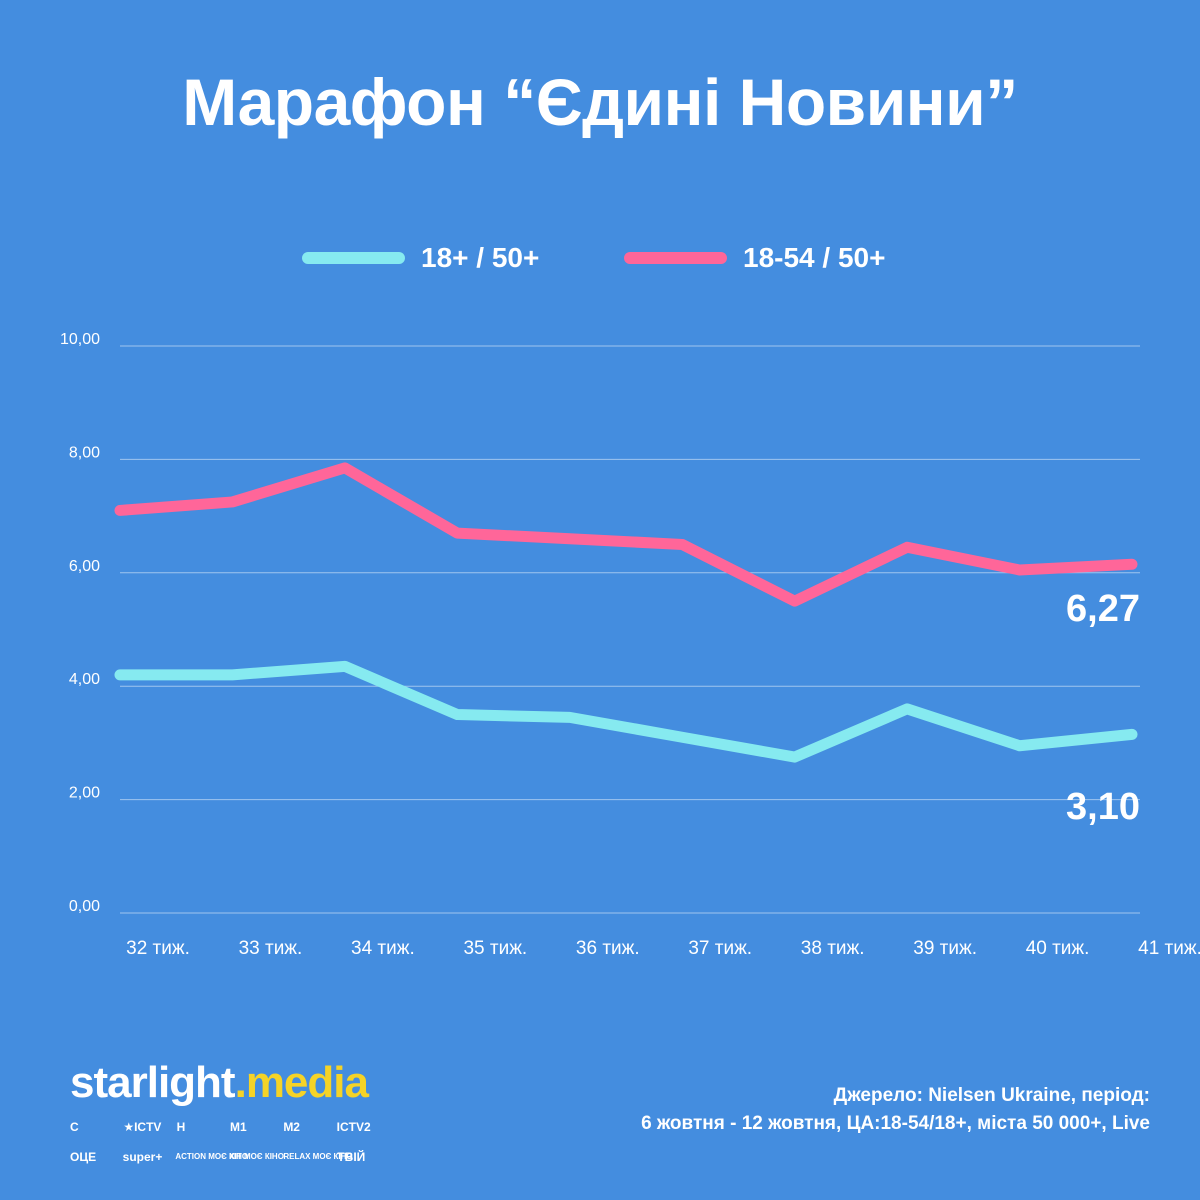 The height and width of the screenshot is (1200, 1200). Describe the element at coordinates (1103, 609) in the screenshot. I see `end-label-series-2: 6,27` at that location.